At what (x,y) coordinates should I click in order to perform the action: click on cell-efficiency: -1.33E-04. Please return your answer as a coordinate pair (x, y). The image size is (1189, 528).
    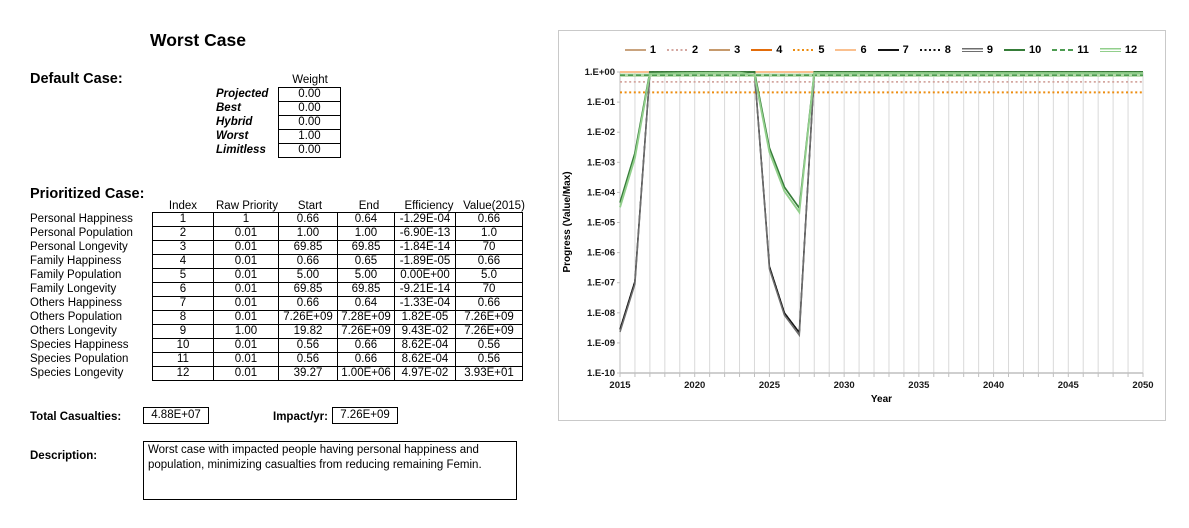
    Looking at the image, I should click on (425, 303).